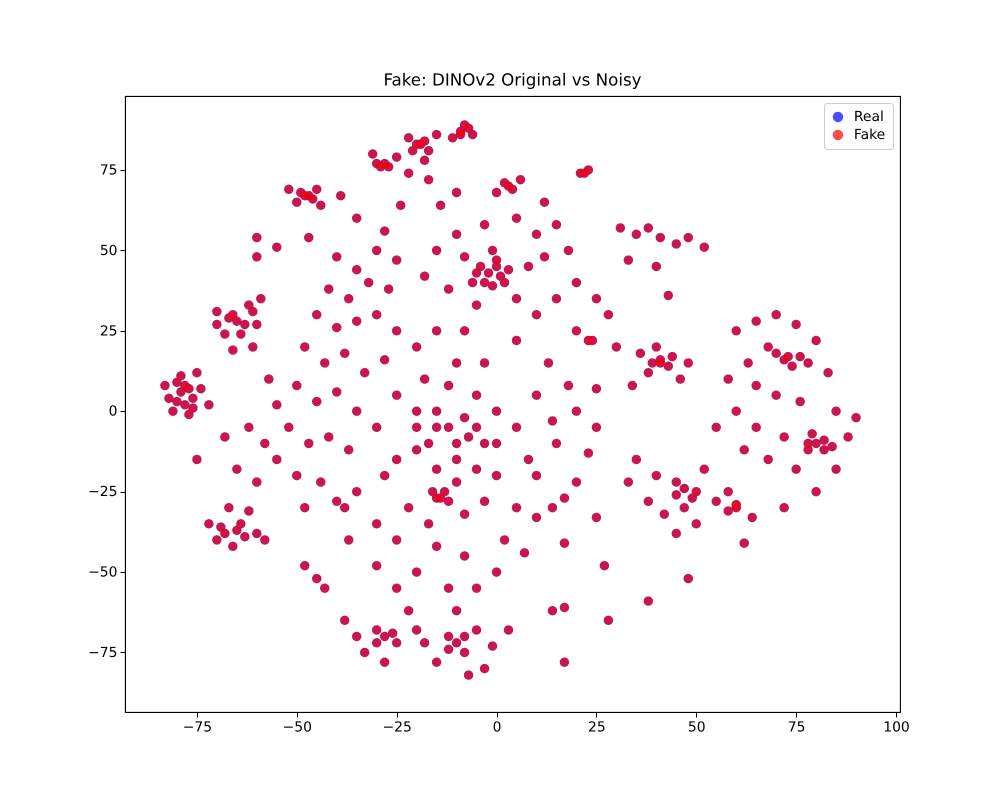 This screenshot has width=1000, height=800. Describe the element at coordinates (109, 170) in the screenshot. I see `y-tick-label: 75` at that location.